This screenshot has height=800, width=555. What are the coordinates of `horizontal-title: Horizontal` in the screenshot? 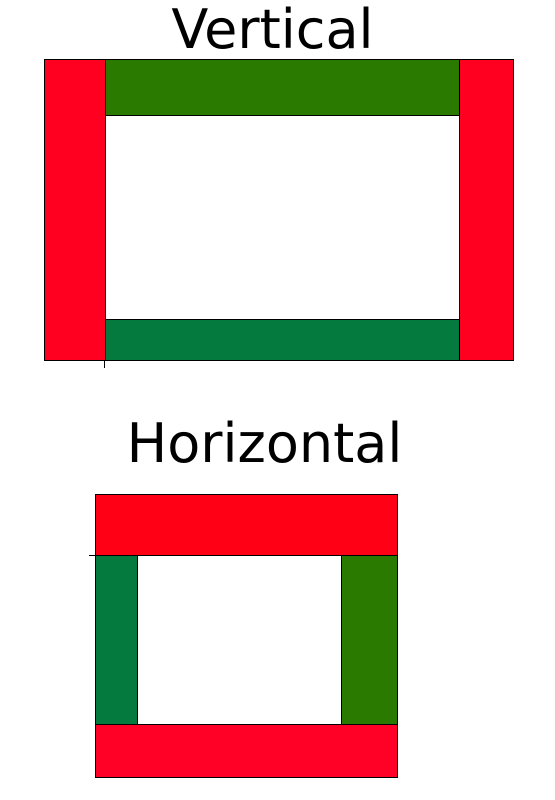 It's located at (264, 443).